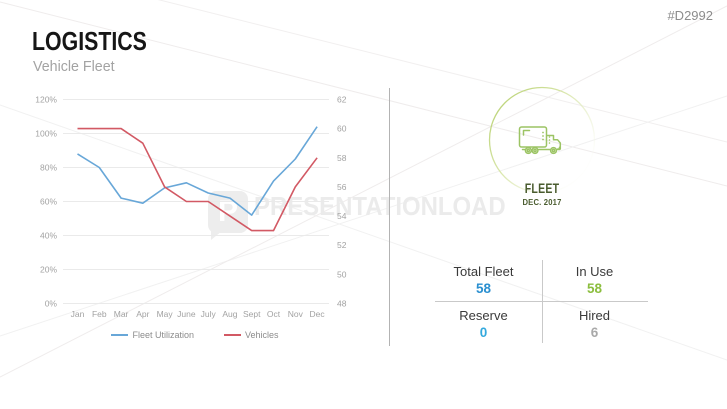  I want to click on x-tick-label: Dec, so click(318, 314).